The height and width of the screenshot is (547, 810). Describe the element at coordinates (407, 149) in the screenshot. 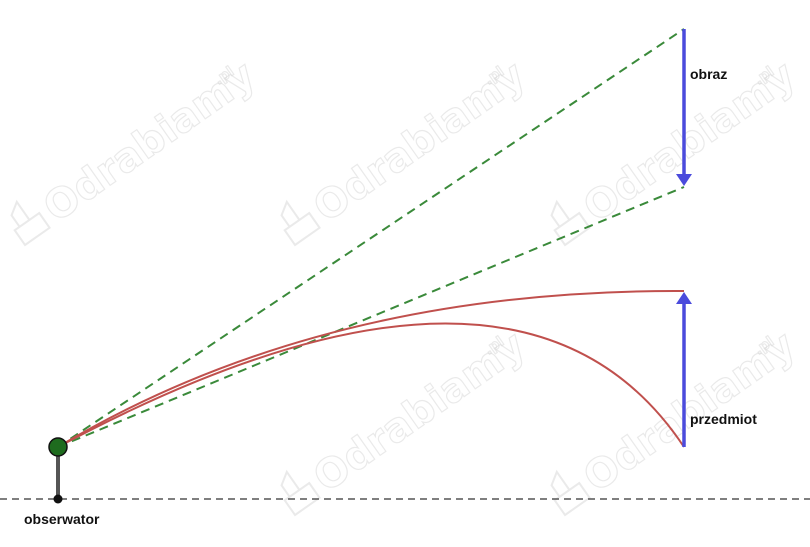

I see `watermark-2: Odrabiamy .pl` at that location.